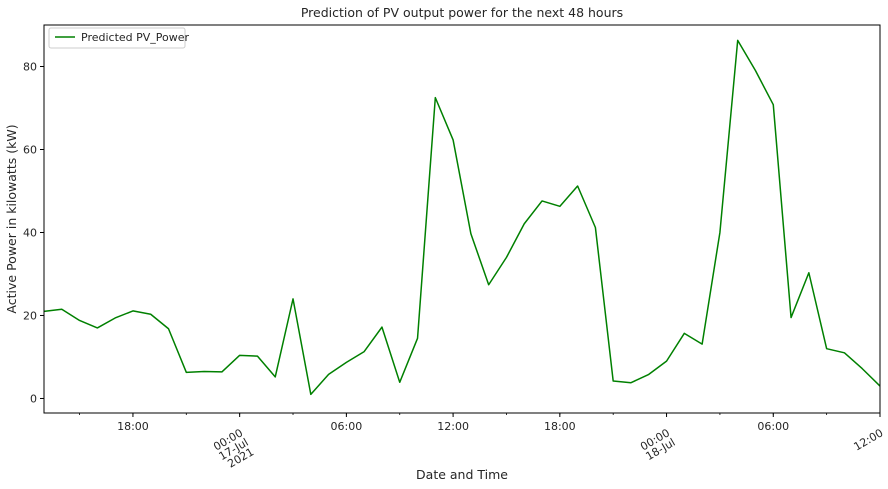 The width and height of the screenshot is (888, 489). What do you see at coordinates (11, 218) in the screenshot?
I see `y-axis-title: Active Power in kilowatts (kW)` at bounding box center [11, 218].